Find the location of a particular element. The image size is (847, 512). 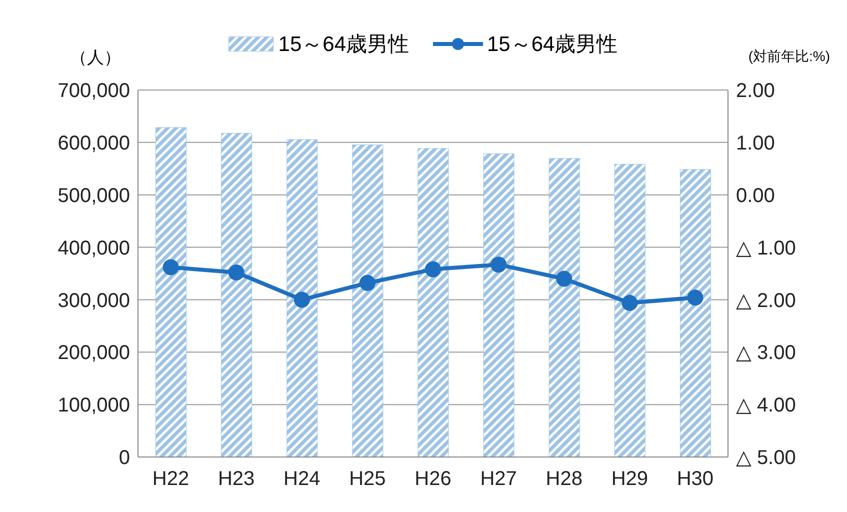

y-axis-title: （人） is located at coordinates (95, 58).